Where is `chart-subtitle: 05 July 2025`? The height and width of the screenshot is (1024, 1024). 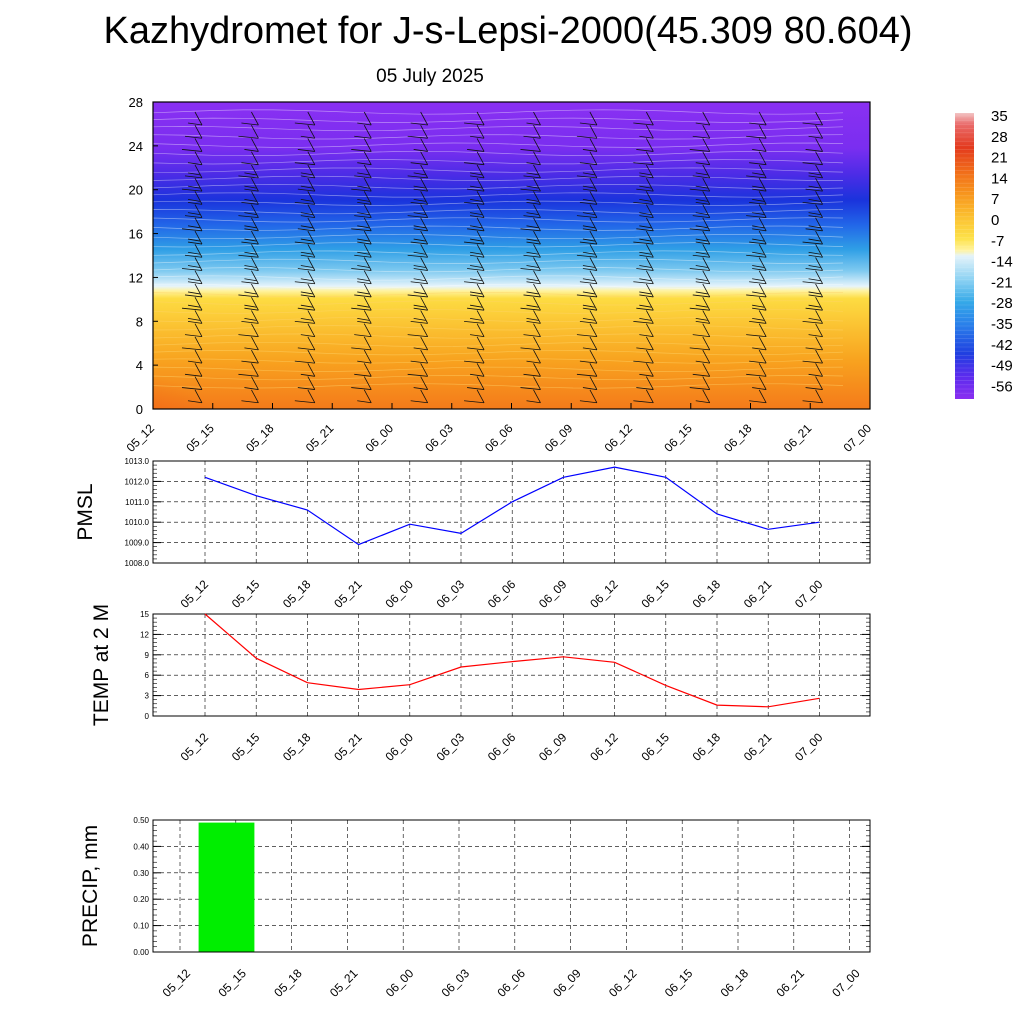
chart-subtitle: 05 July 2025 is located at coordinates (430, 76).